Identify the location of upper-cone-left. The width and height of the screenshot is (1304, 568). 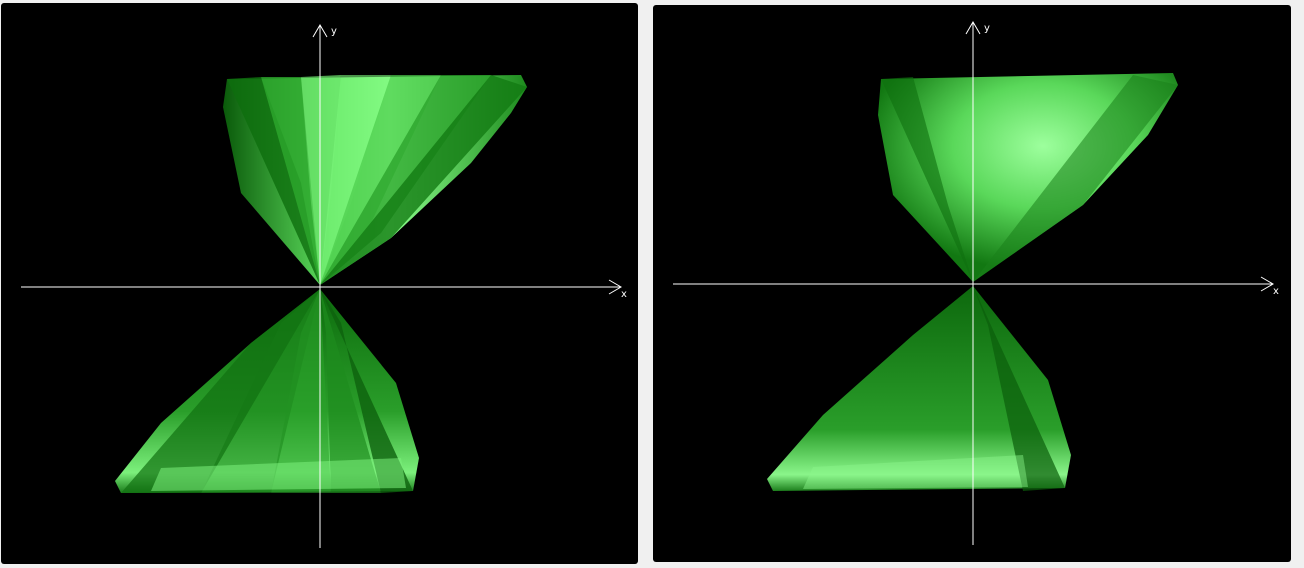
(375, 180).